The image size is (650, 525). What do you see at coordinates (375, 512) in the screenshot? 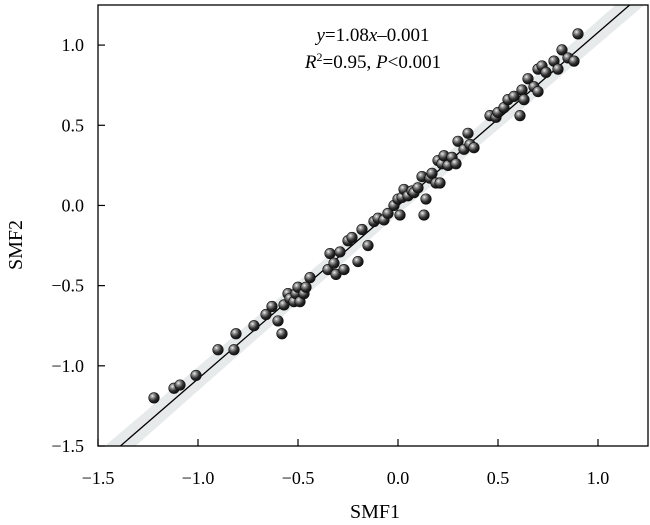
I see `x-axis-label: SMF1` at bounding box center [375, 512].